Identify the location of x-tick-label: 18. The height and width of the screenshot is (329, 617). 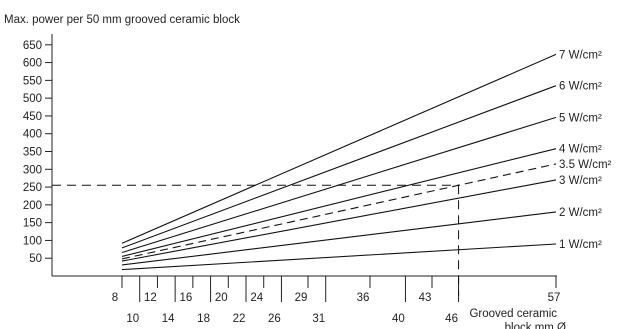
(203, 319).